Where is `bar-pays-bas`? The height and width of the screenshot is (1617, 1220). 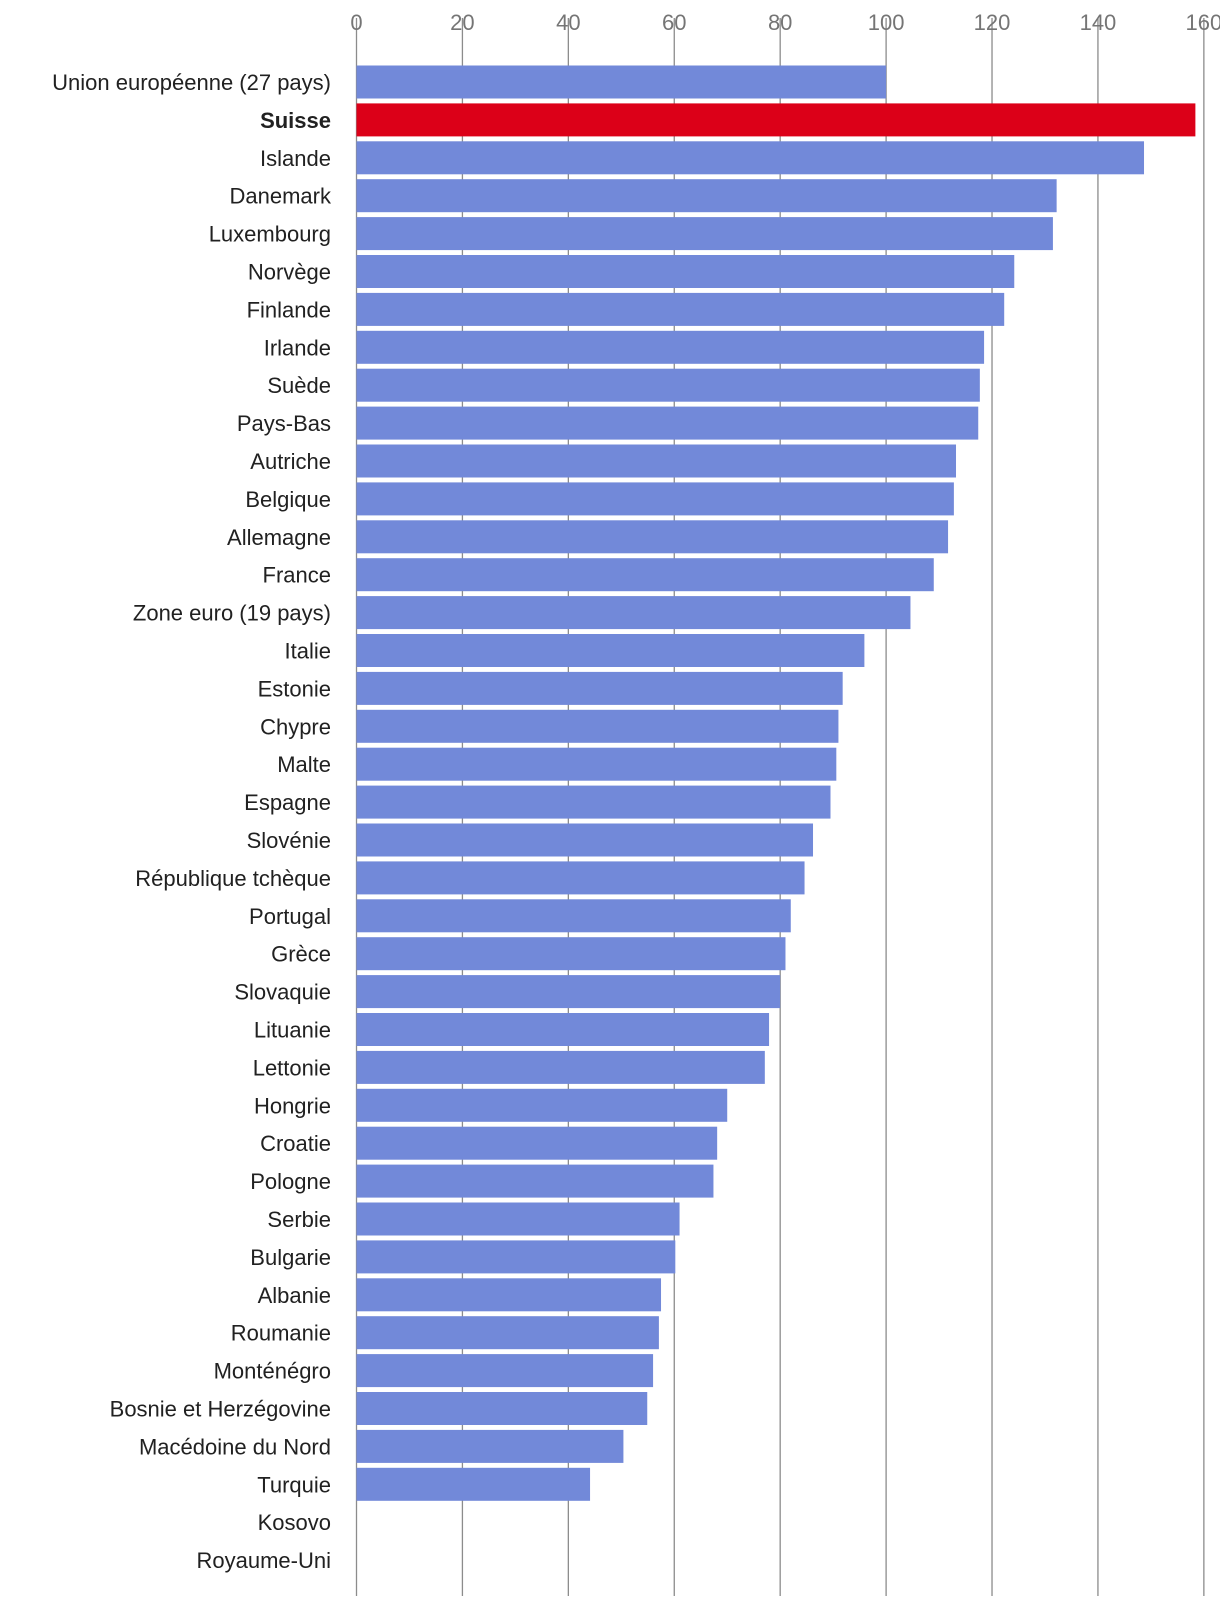 bar-pays-bas is located at coordinates (667, 423).